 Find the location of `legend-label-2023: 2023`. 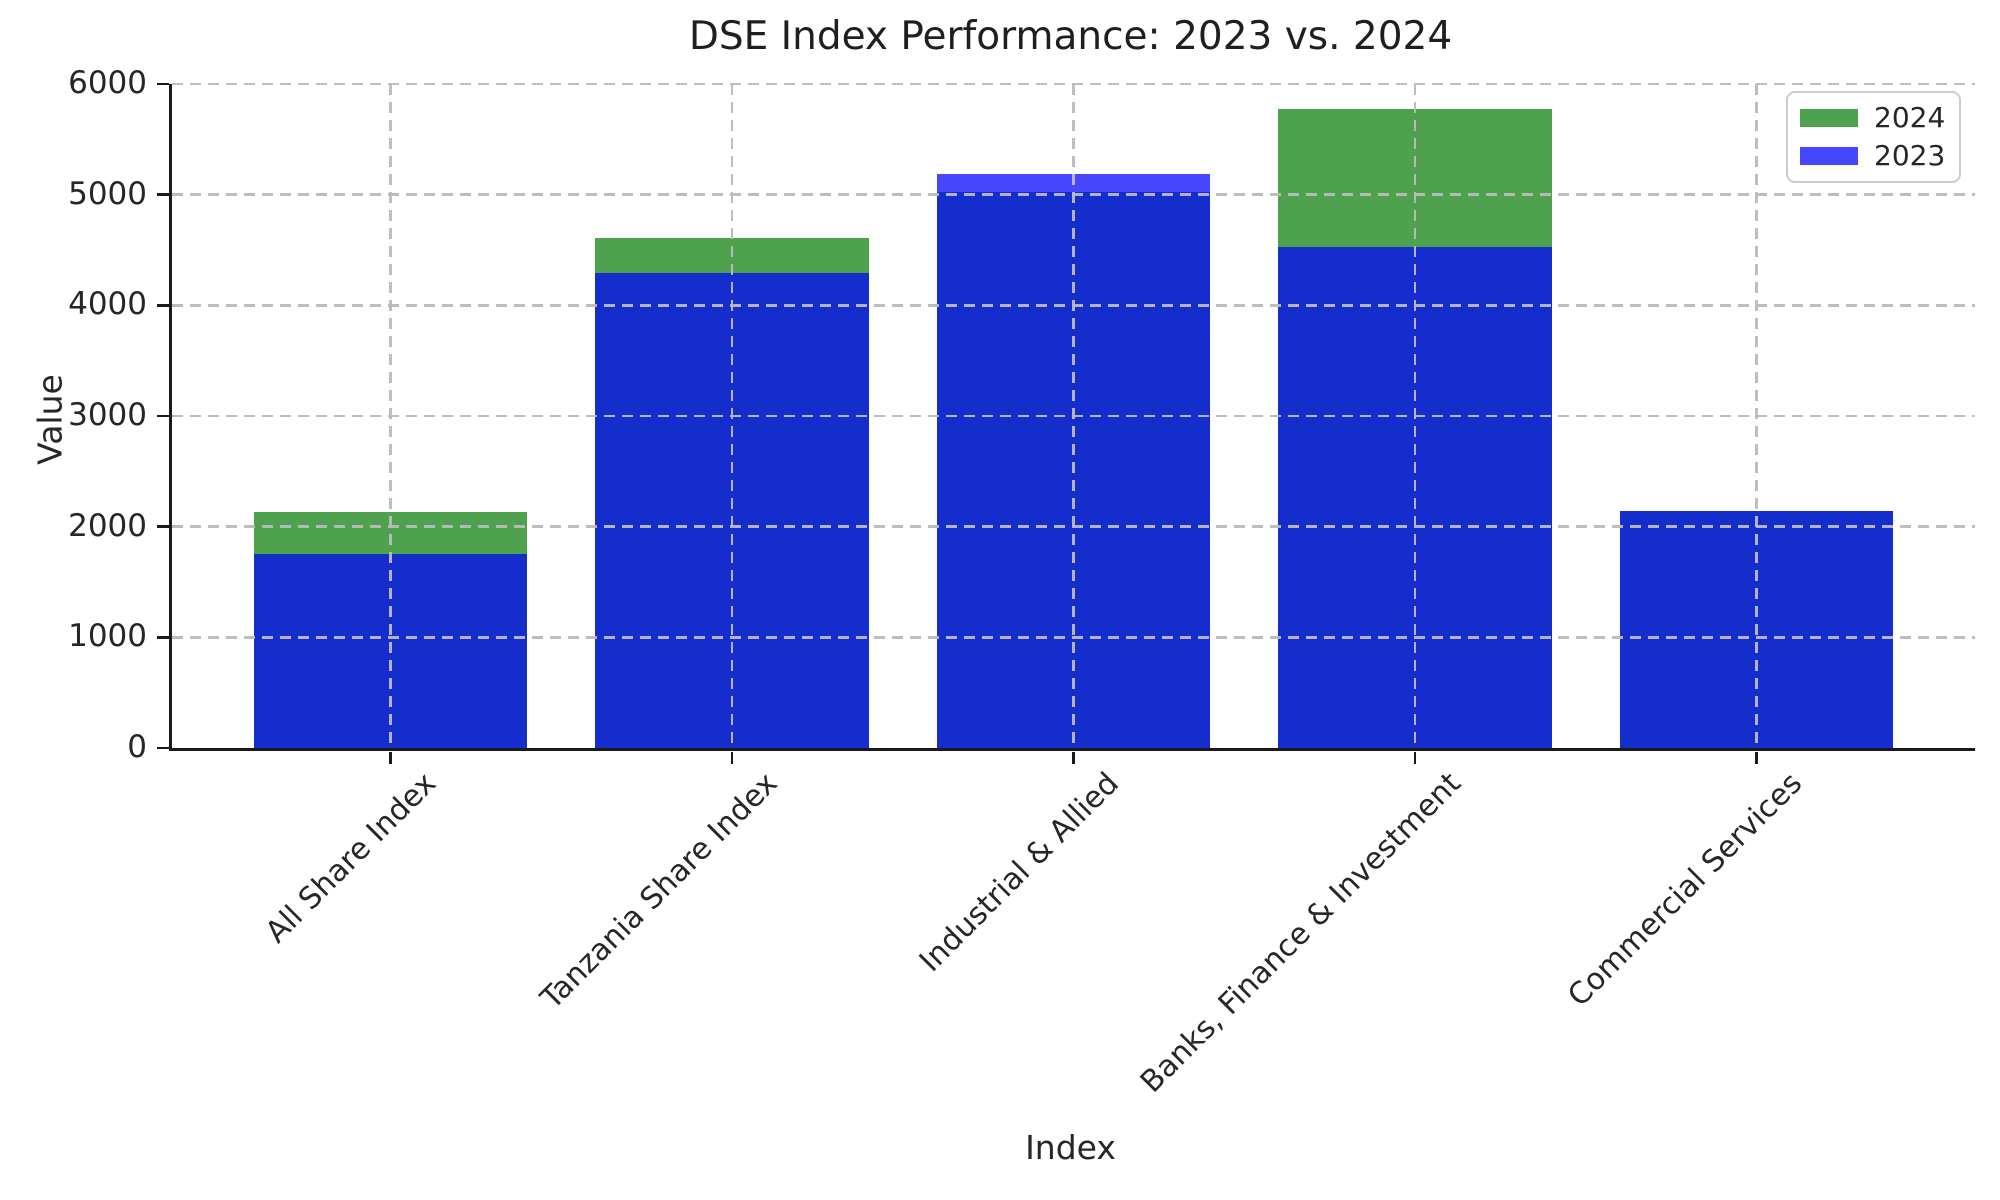

legend-label-2023: 2023 is located at coordinates (1910, 155).